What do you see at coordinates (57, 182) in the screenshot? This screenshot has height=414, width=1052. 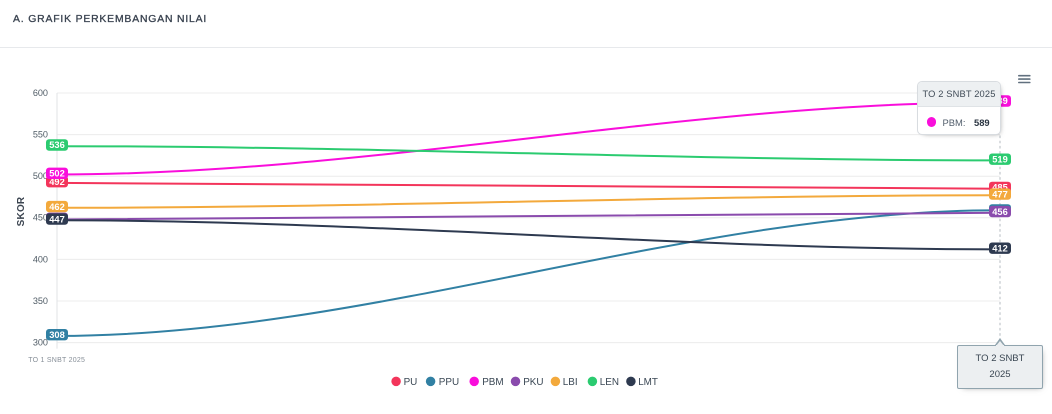 I see `svg-text: 492` at bounding box center [57, 182].